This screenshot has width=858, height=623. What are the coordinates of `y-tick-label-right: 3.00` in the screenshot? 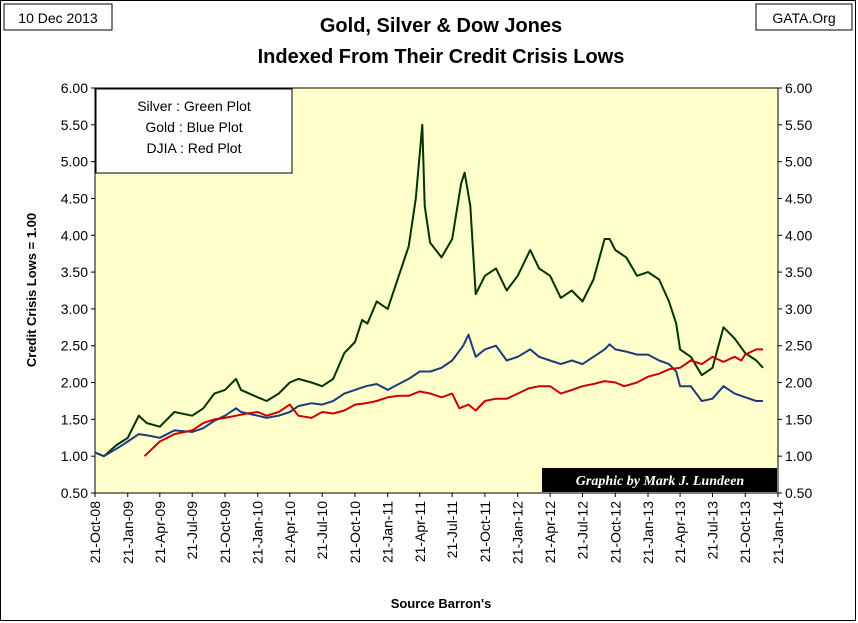 It's located at (798, 309).